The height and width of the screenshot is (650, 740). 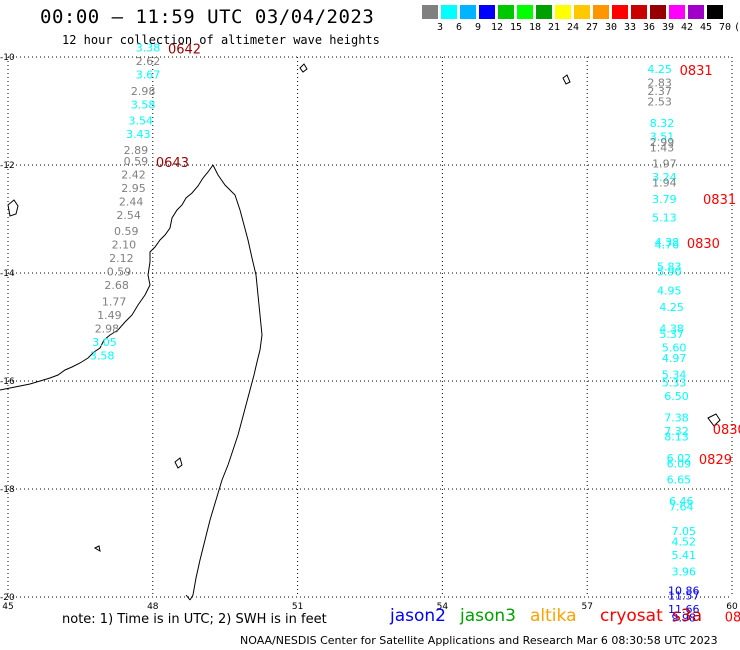 What do you see at coordinates (592, 27) in the screenshot?
I see `legend-label: 27` at bounding box center [592, 27].